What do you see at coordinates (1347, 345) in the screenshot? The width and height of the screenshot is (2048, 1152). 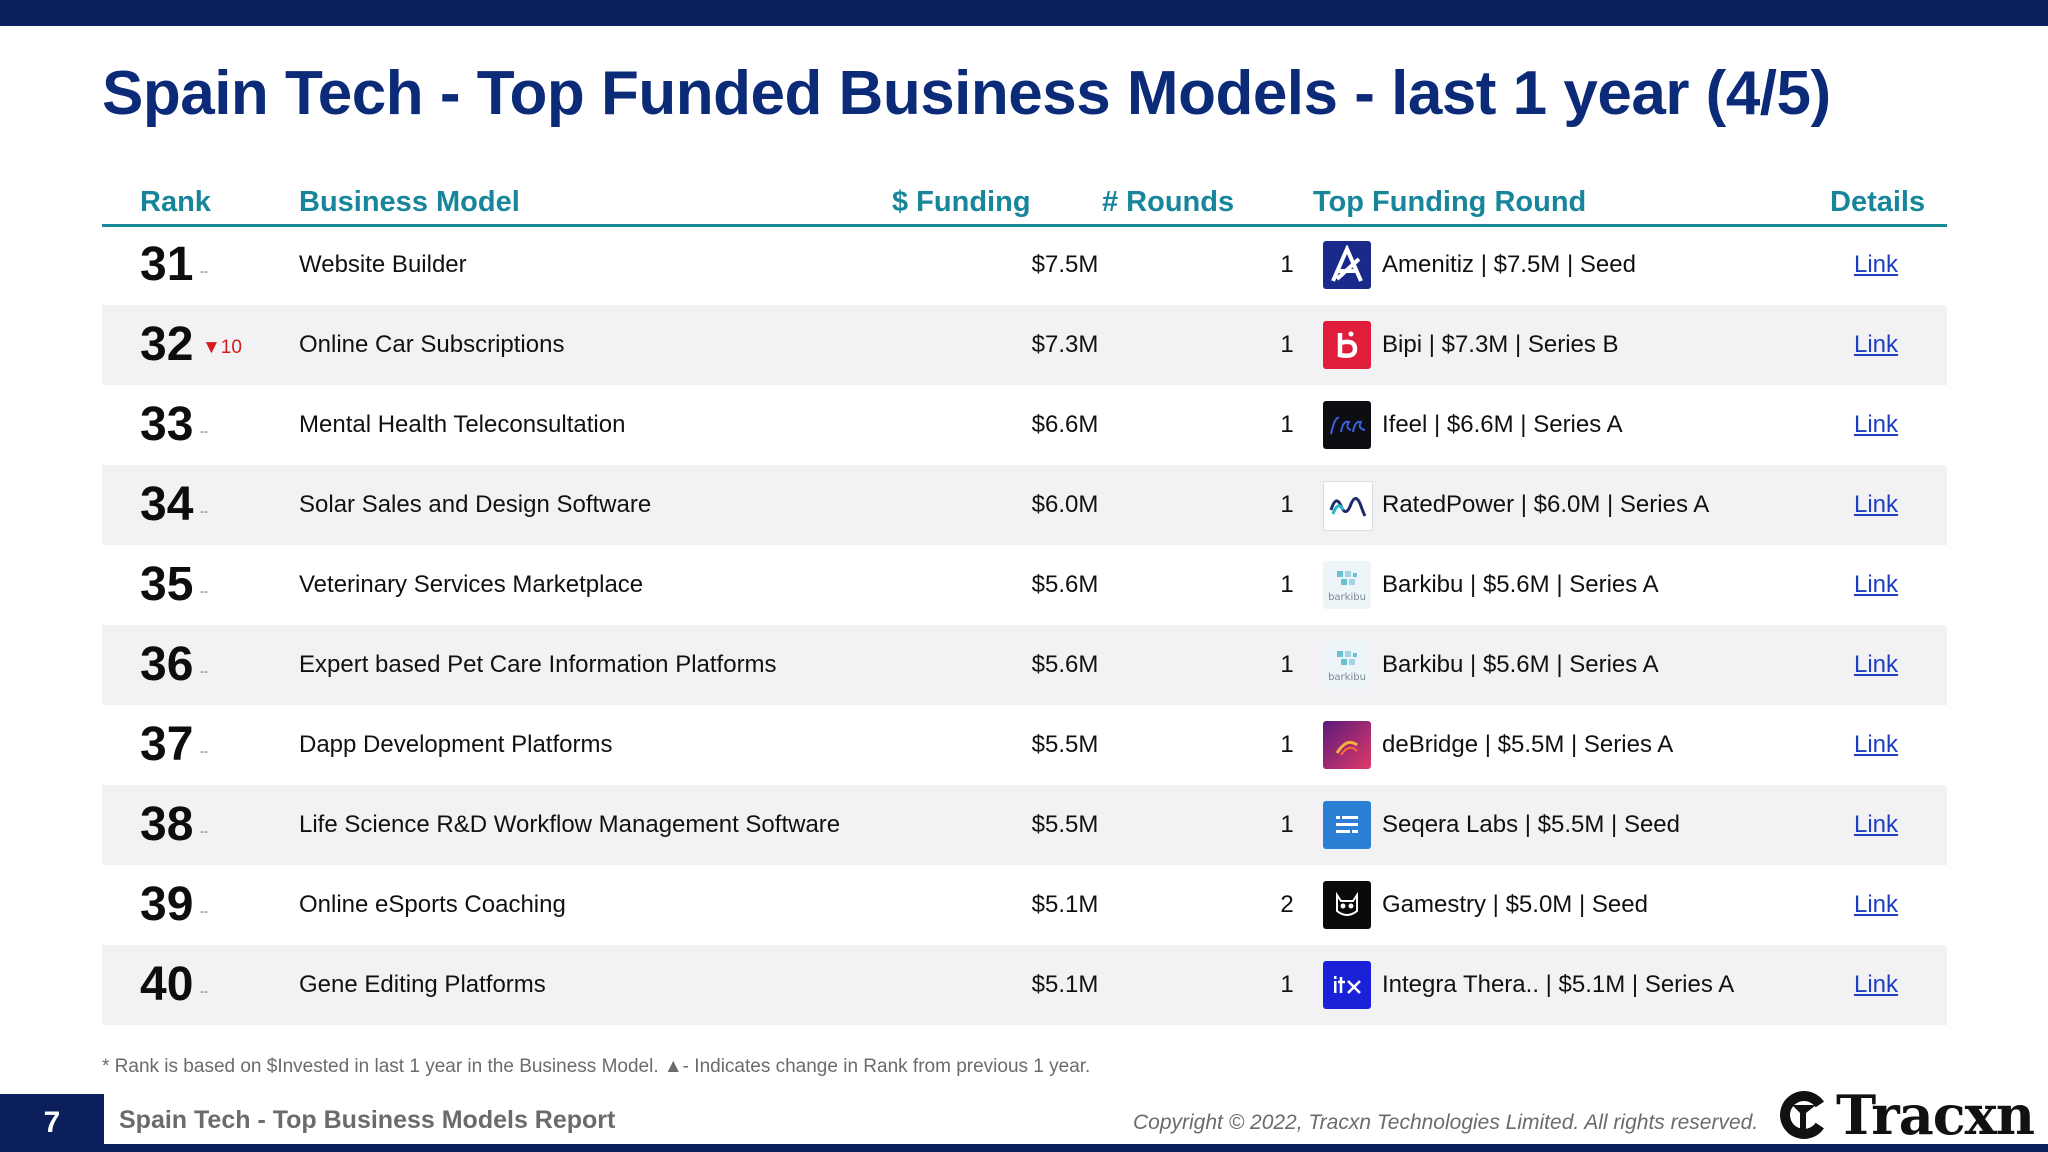 I see `bipi-logo` at bounding box center [1347, 345].